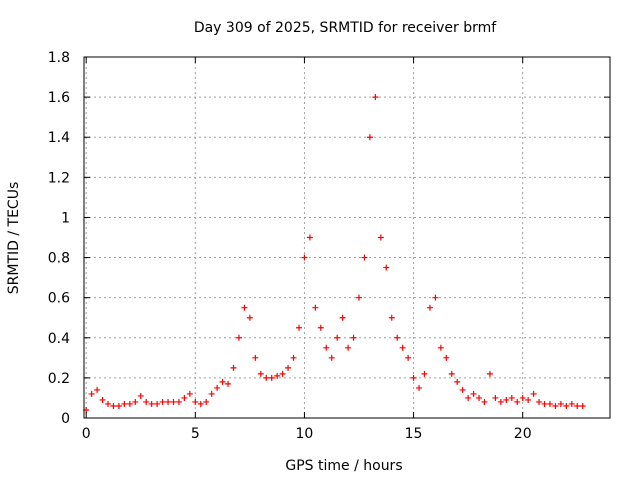  Describe the element at coordinates (59, 58) in the screenshot. I see `y-tick-label: 1.8` at that location.